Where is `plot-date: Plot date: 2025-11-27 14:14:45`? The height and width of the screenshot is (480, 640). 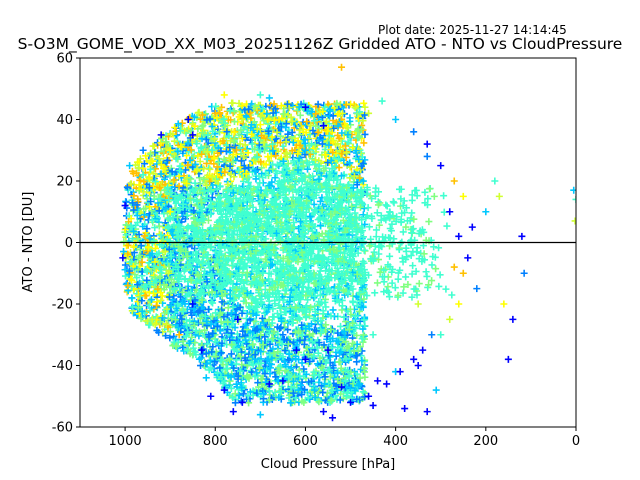
plot-date: Plot date: 2025-11-27 14:14:45 is located at coordinates (472, 30).